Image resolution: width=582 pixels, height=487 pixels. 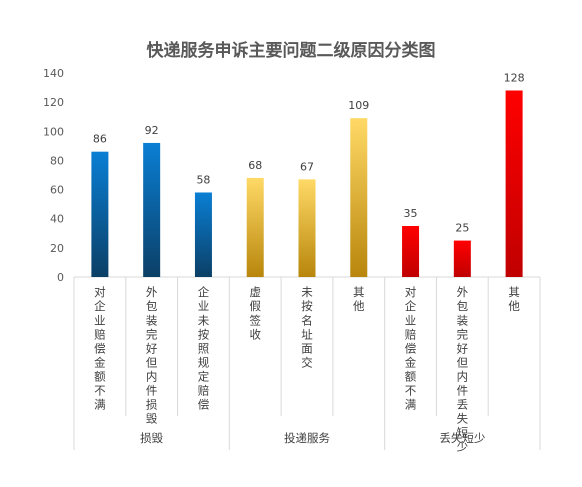 What do you see at coordinates (291, 50) in the screenshot?
I see `chart-title: 快递服务申诉主要问题二级原因分类图` at bounding box center [291, 50].